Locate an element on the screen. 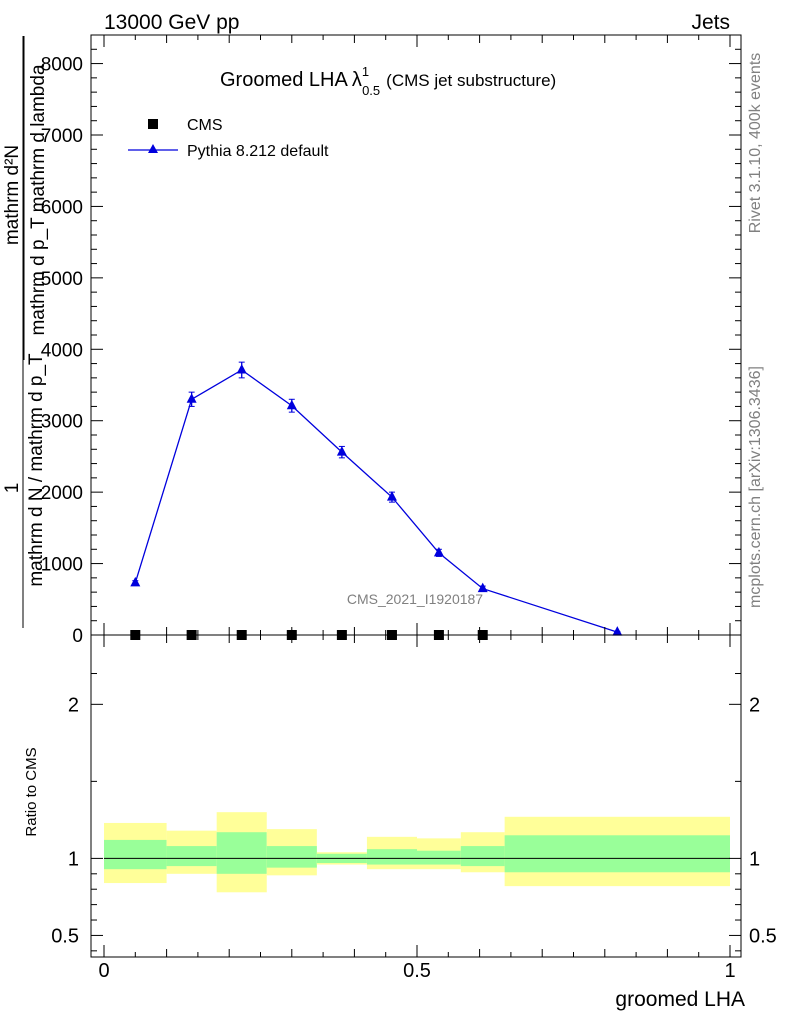  y-tick-label: 1000 is located at coordinates (62, 565).